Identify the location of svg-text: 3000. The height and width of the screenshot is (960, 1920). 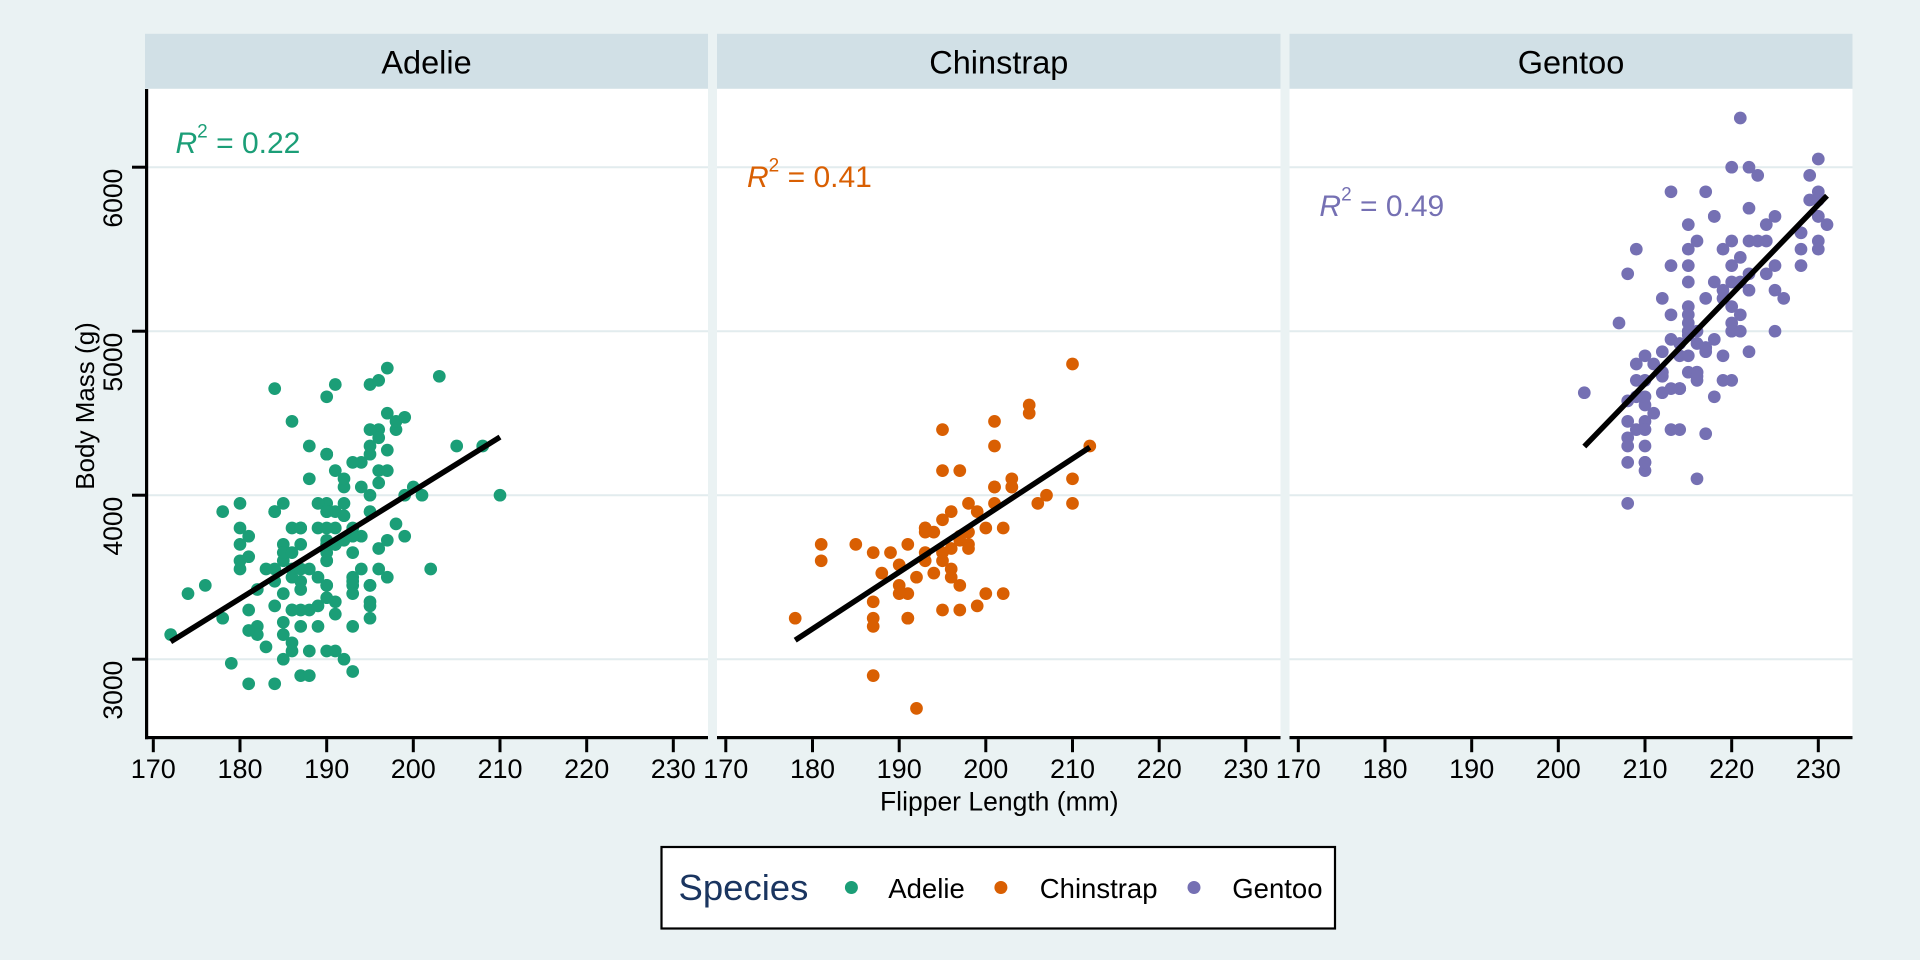
(113, 690).